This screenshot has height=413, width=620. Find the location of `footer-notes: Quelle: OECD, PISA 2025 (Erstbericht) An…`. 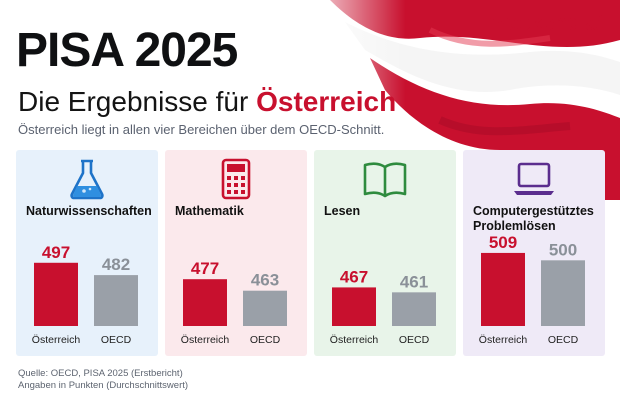

footer-notes: Quelle: OECD, PISA 2025 (Erstbericht) An… is located at coordinates (103, 380).